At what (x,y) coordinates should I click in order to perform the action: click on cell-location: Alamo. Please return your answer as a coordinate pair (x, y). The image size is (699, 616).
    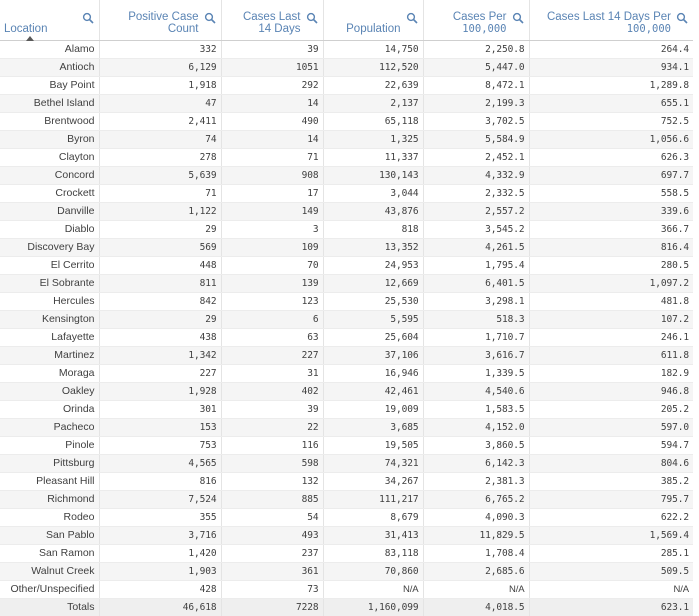
    Looking at the image, I should click on (49, 50).